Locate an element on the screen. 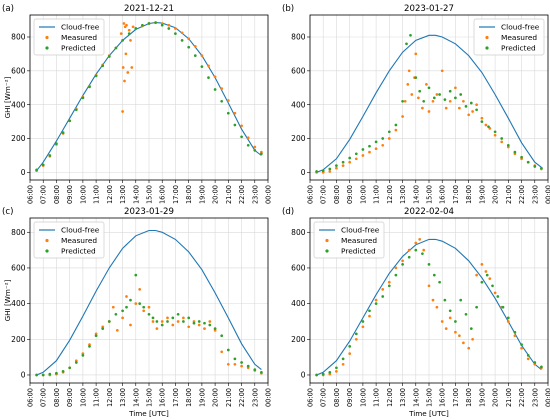 The height and width of the screenshot is (420, 550). y-tick-label: 0 is located at coordinates (303, 172).